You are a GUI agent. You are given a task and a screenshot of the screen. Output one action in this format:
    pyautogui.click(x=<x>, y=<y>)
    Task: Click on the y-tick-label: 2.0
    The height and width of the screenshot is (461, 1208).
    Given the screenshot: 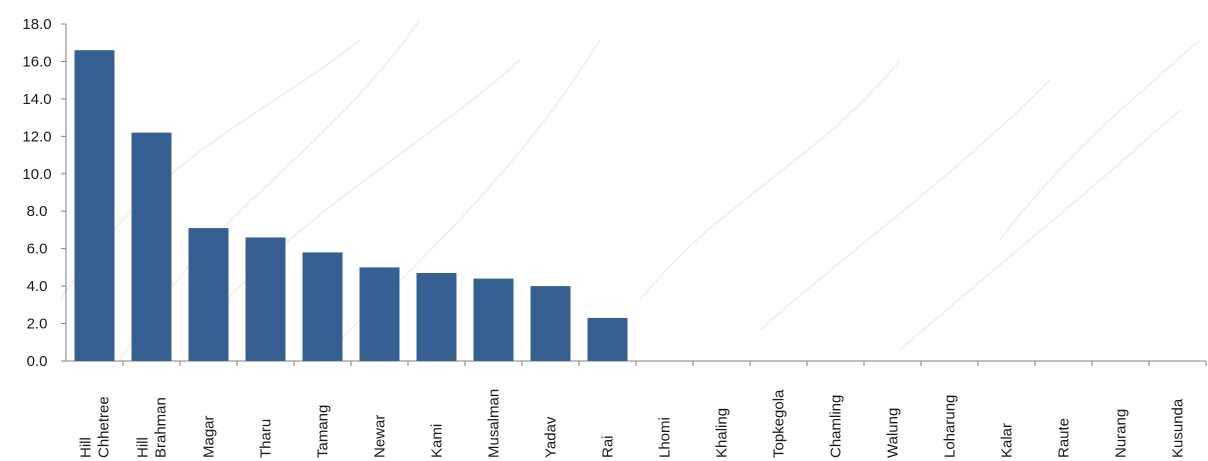 What is the action you would take?
    pyautogui.click(x=37, y=324)
    